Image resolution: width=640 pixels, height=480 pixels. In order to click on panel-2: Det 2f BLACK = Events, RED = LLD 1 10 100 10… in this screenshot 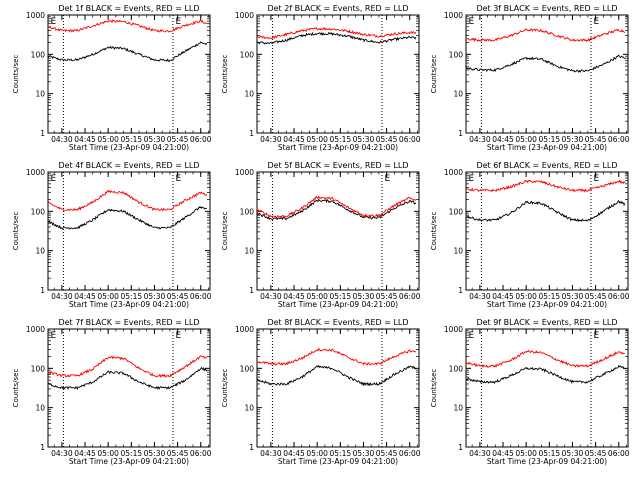, I will do `click(321, 78)`.